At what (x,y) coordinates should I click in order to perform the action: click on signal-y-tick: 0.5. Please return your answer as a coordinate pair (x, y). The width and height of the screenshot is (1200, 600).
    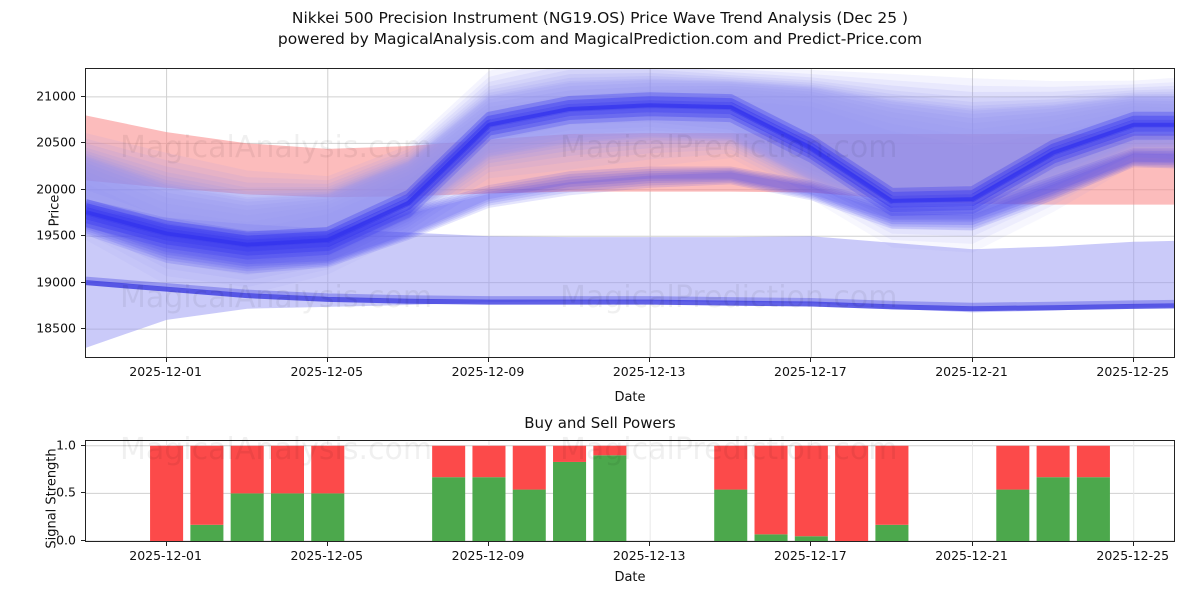
    Looking at the image, I should click on (66, 492).